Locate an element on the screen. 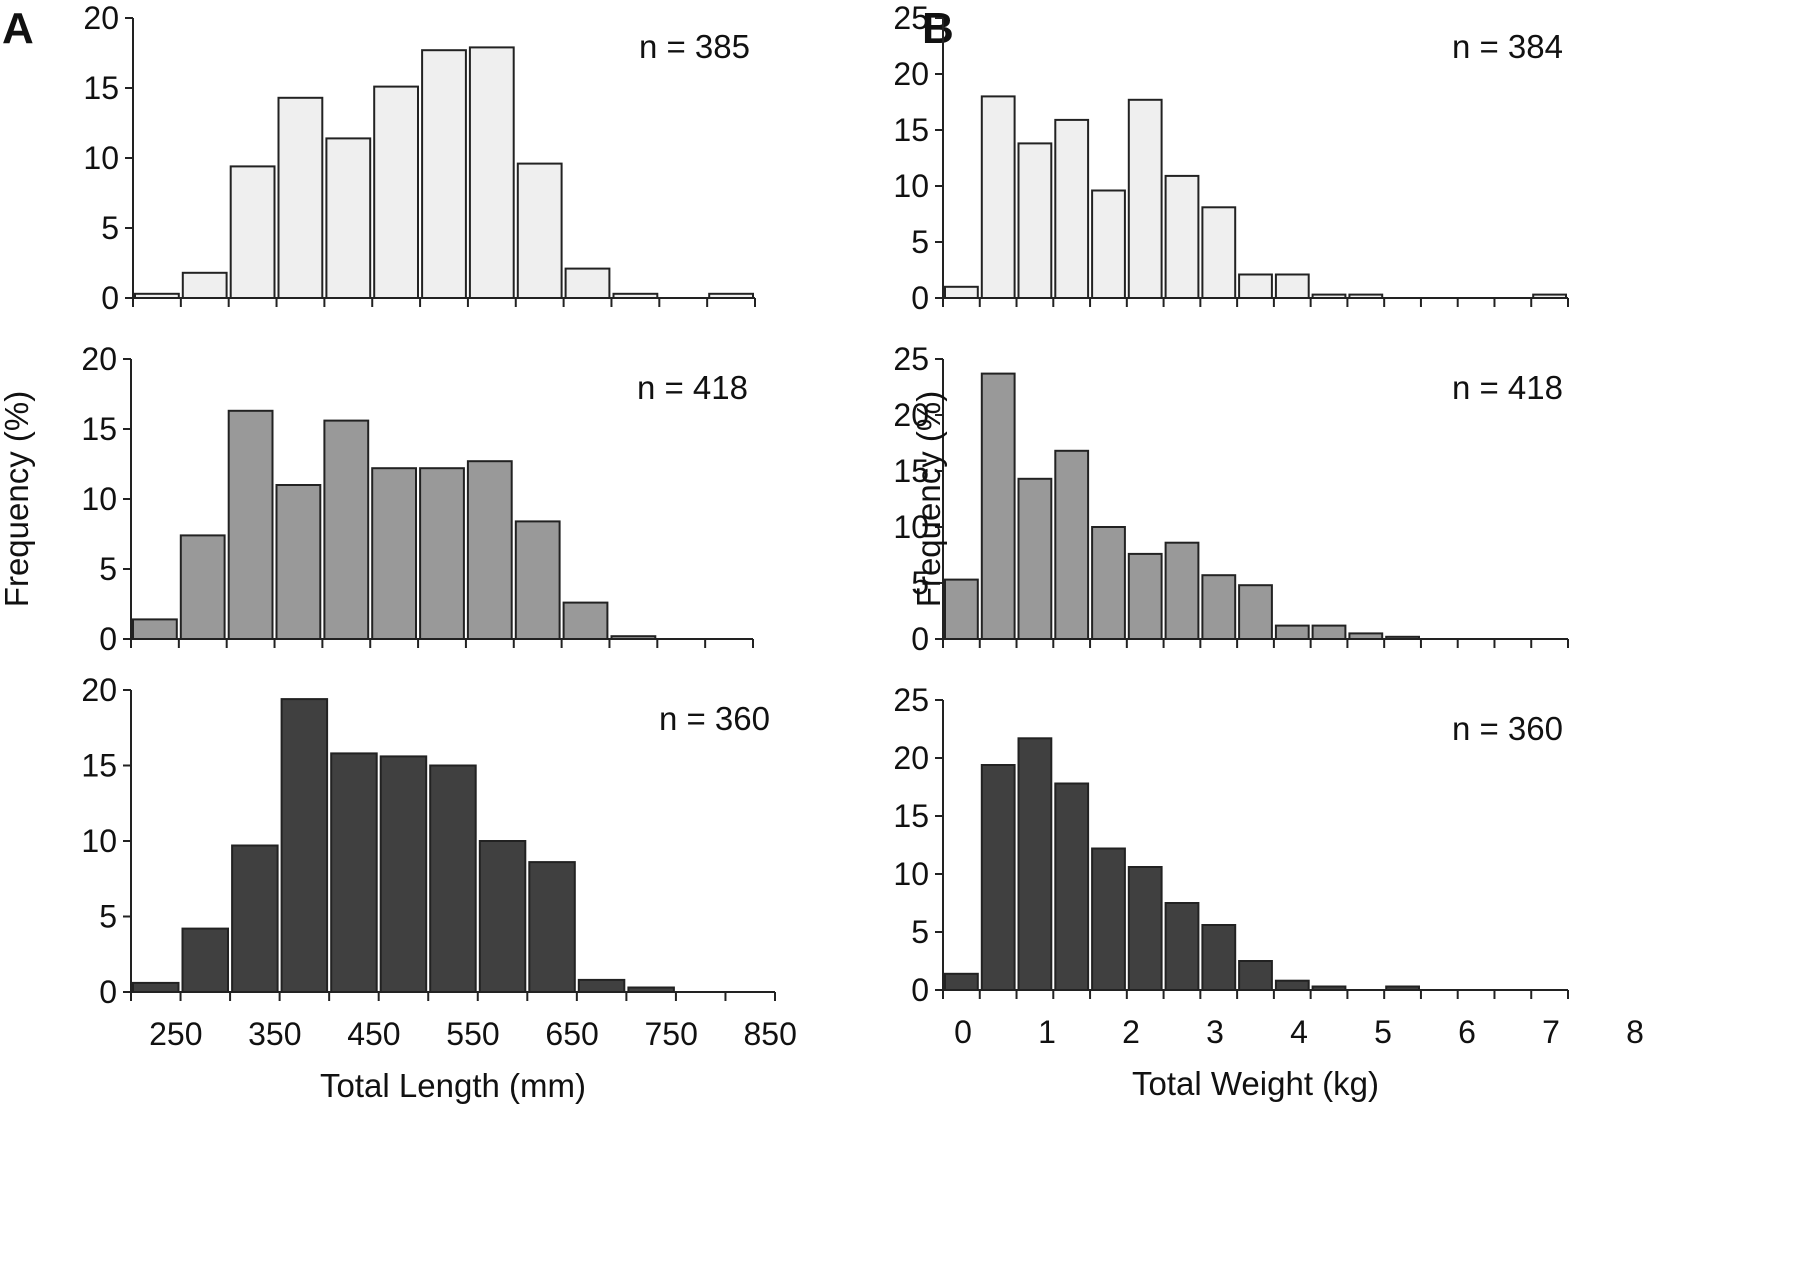  chart-0-y-tick-label-4: 20 is located at coordinates (101, 18).